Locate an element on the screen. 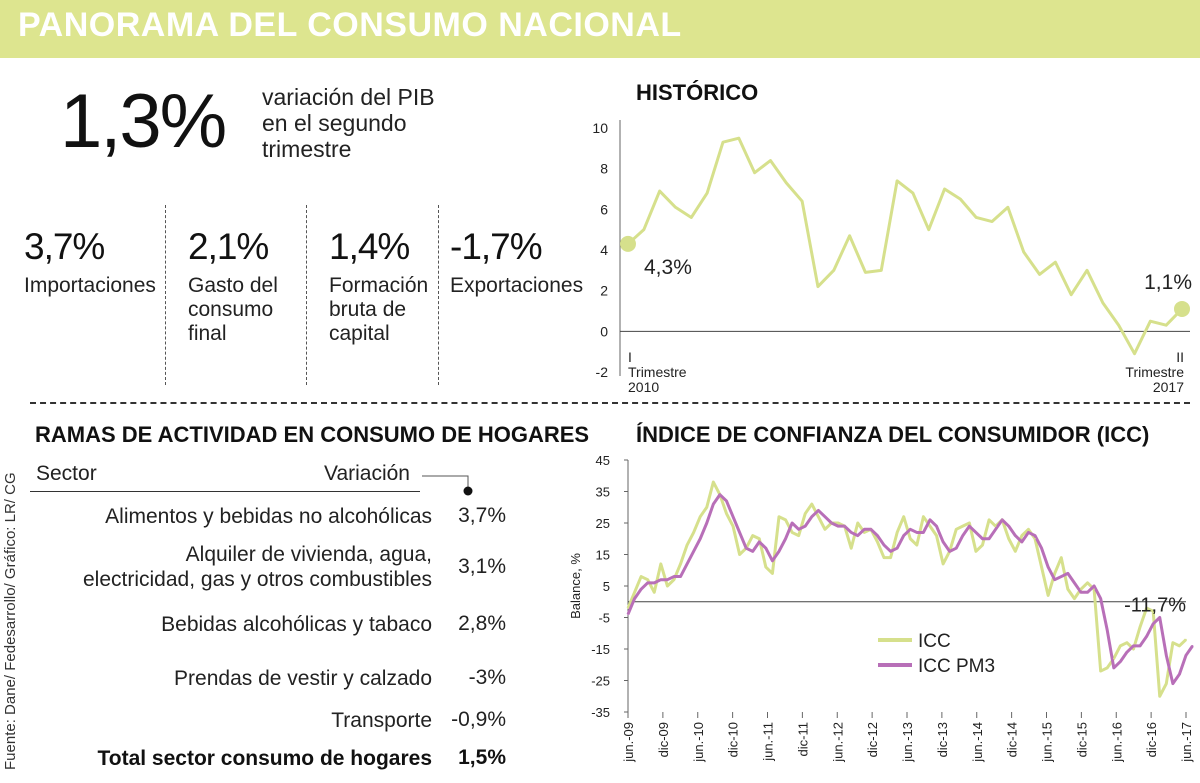 The height and width of the screenshot is (783, 1200). y-tick-label: -2 is located at coordinates (602, 372).